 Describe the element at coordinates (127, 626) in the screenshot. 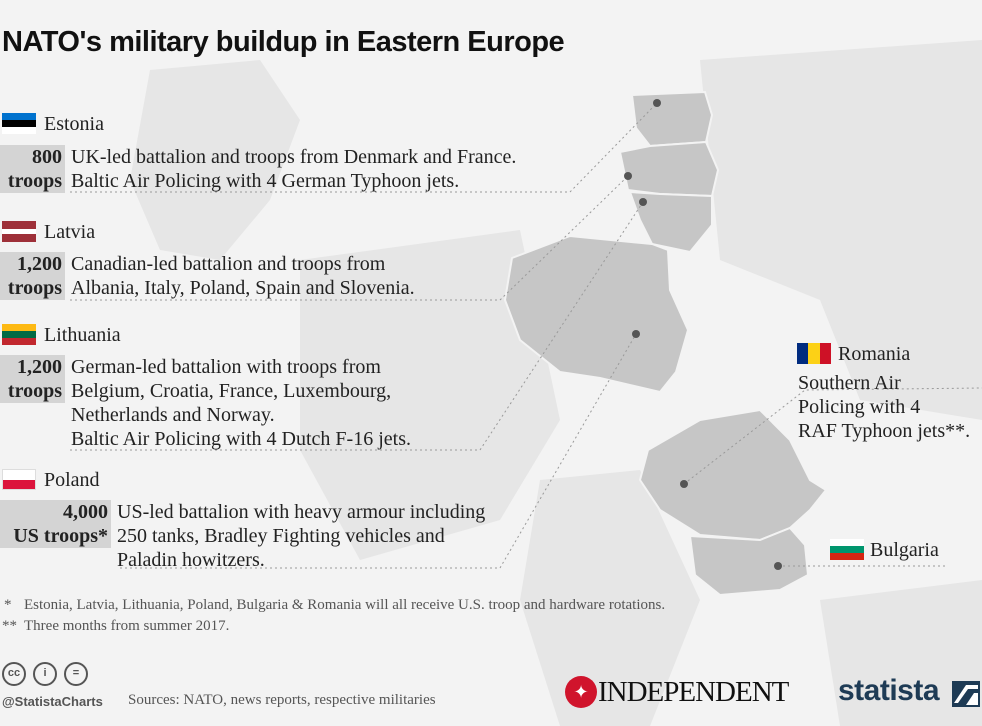

I see `footnote-2: Three months from summer 2017.` at that location.